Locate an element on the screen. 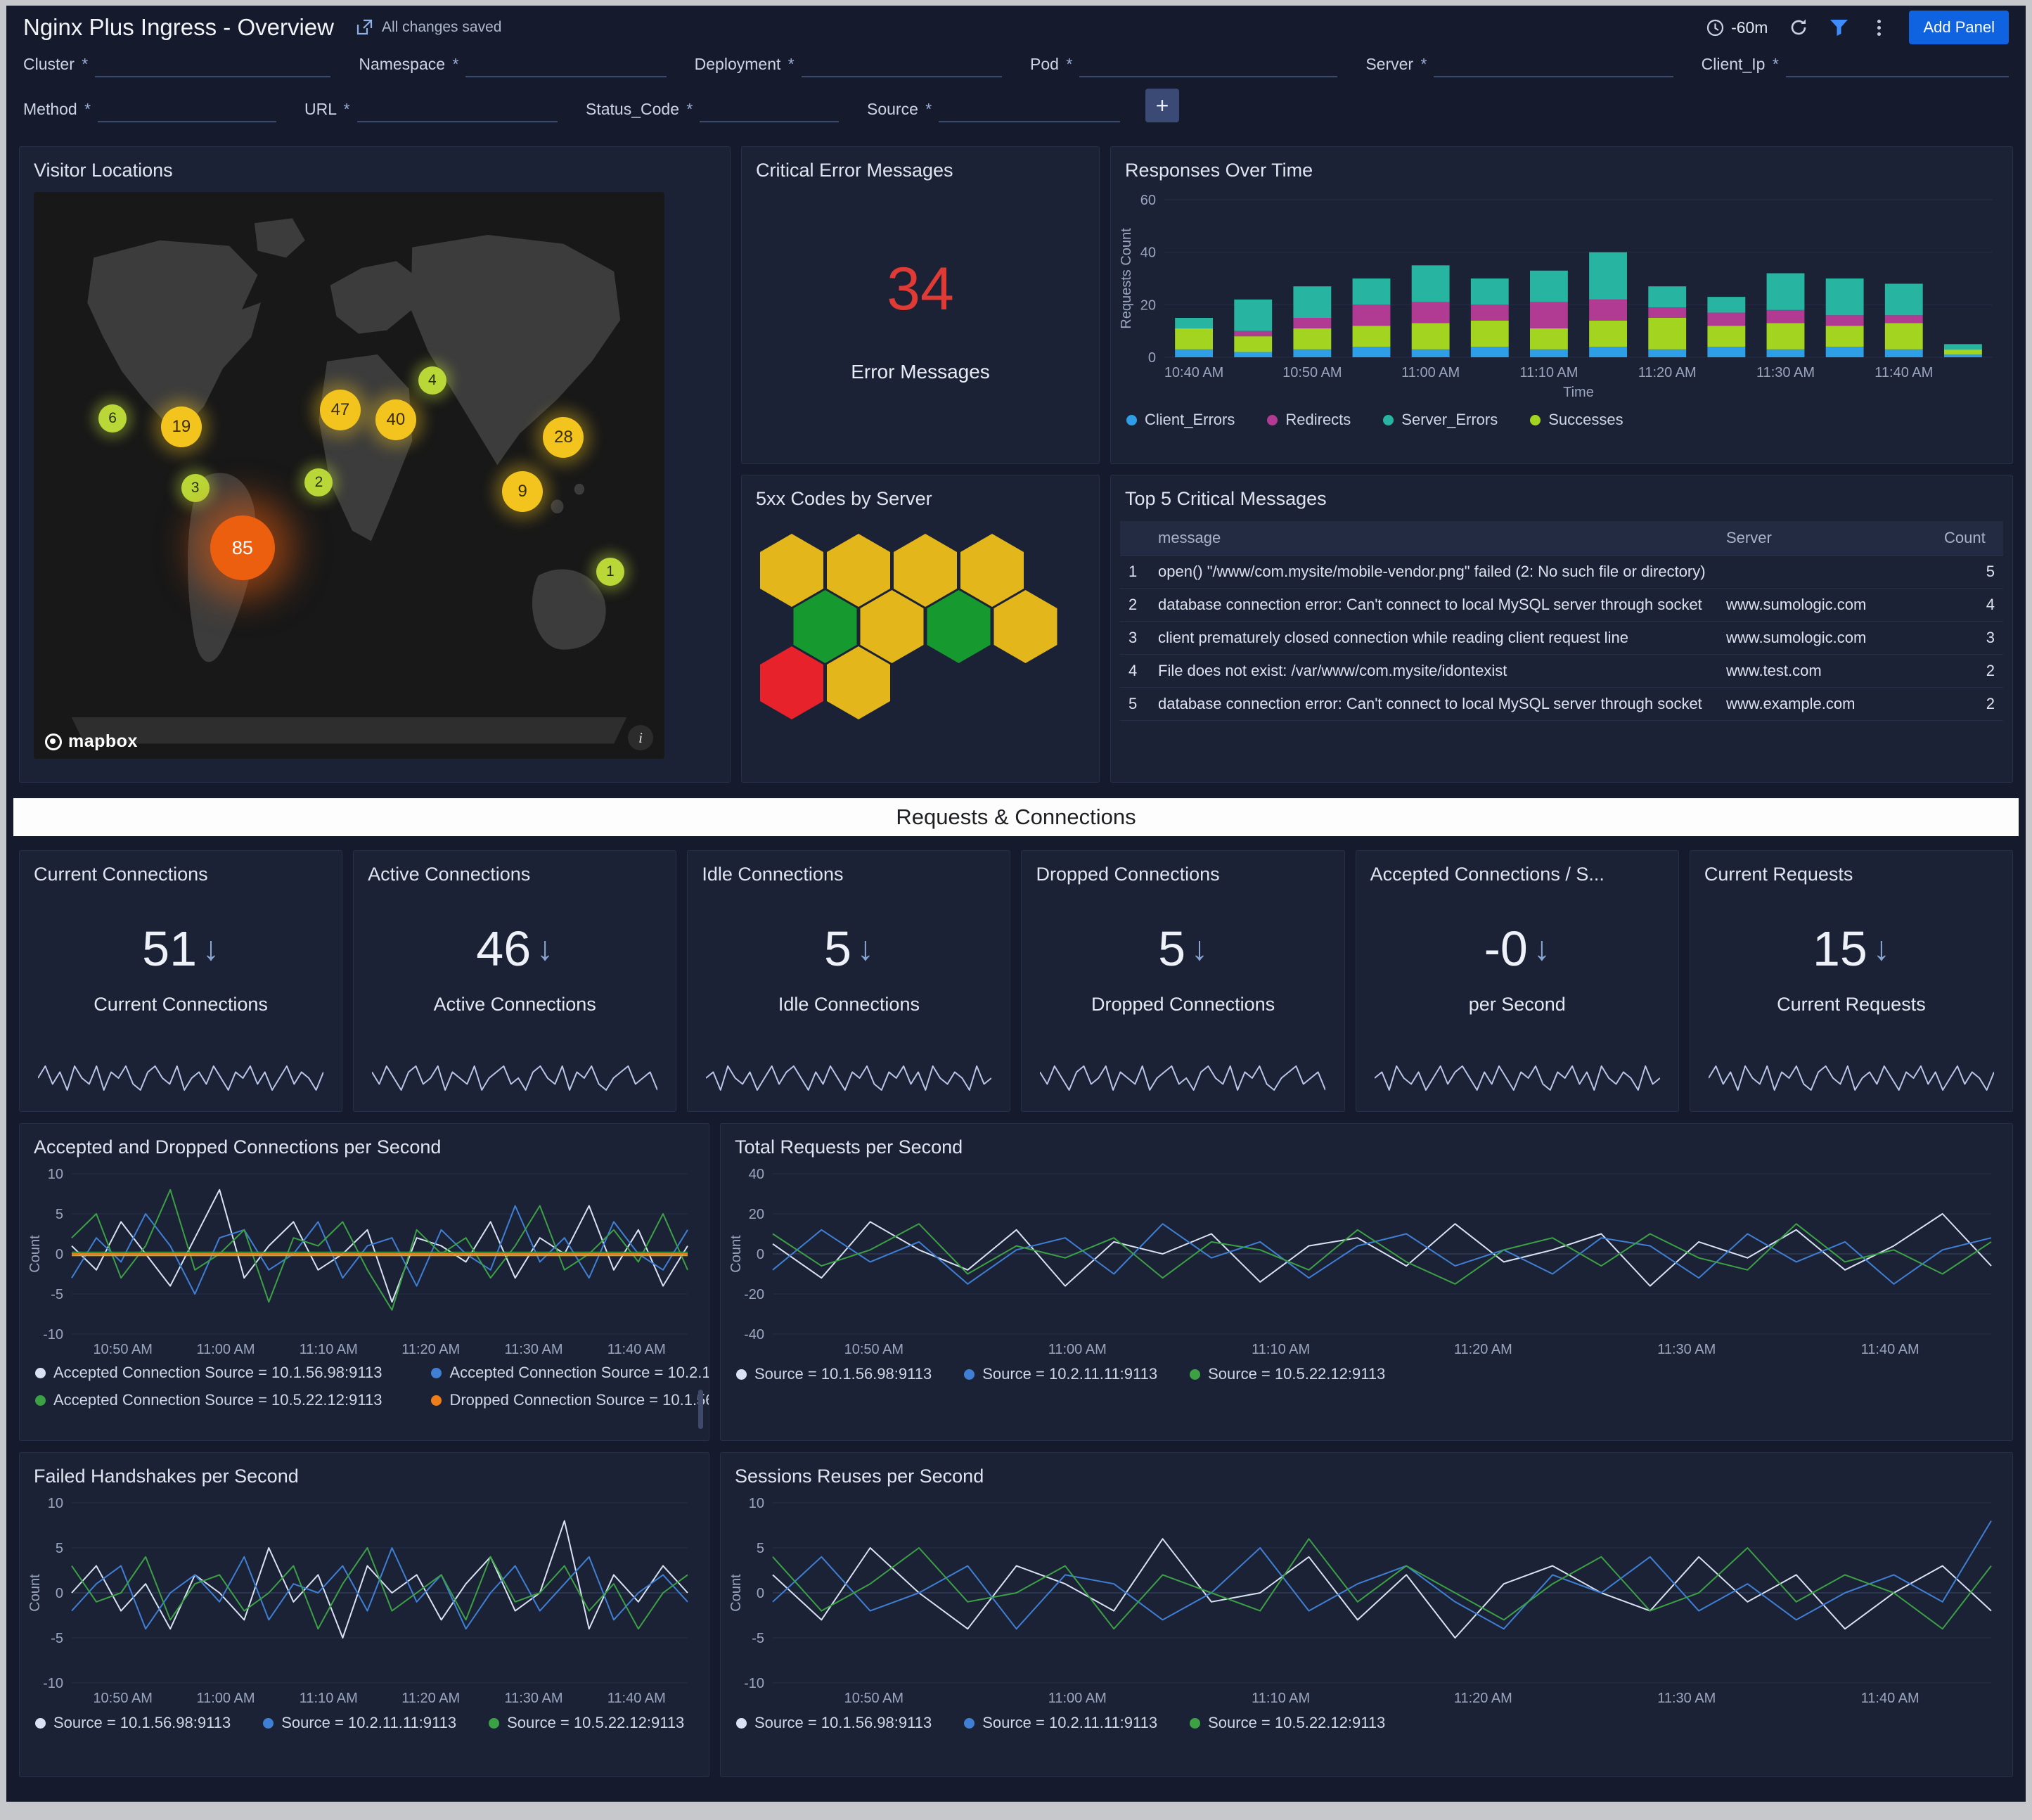  saved-status-text: All changes saved is located at coordinates (441, 27).